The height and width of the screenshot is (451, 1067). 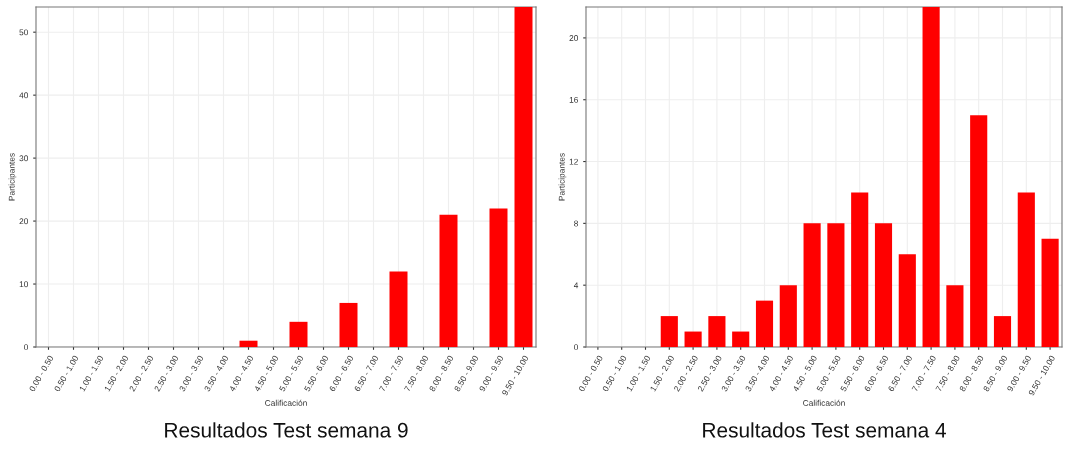 What do you see at coordinates (24, 158) in the screenshot?
I see `y-tick-label: 30` at bounding box center [24, 158].